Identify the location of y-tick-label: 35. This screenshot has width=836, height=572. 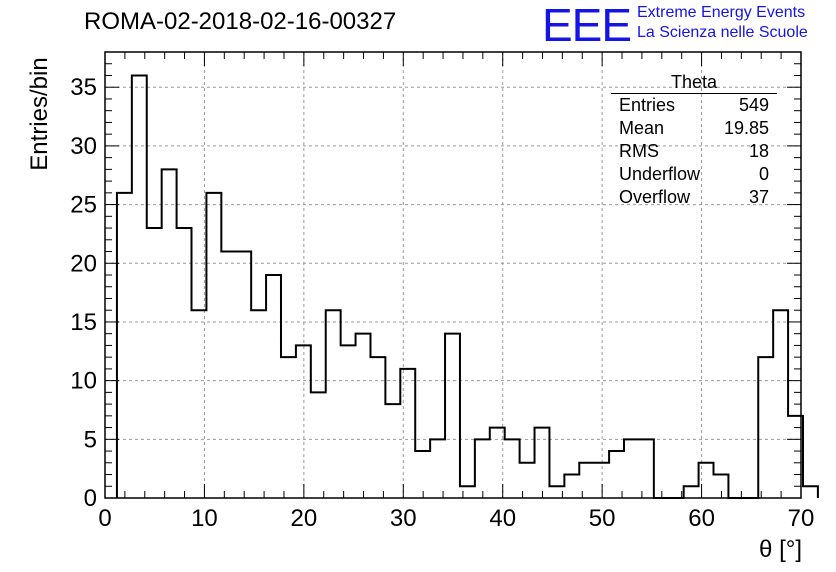
(83, 87).